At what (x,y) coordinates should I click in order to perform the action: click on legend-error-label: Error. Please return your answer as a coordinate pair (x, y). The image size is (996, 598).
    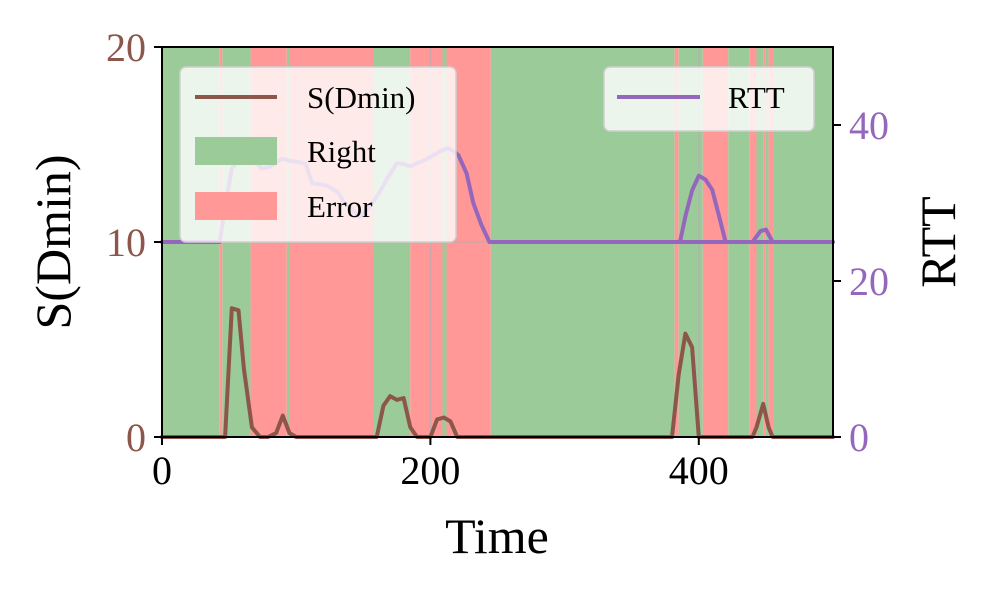
    Looking at the image, I should click on (340, 206).